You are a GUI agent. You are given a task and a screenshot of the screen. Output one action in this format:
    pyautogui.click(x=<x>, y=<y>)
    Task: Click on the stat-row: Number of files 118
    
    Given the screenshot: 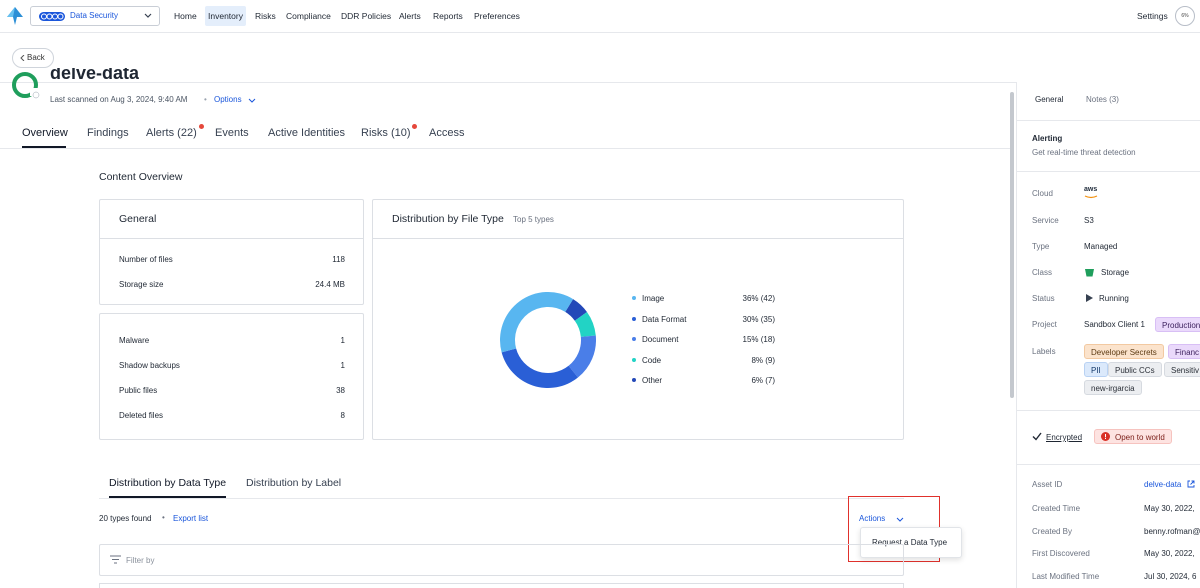 What is the action you would take?
    pyautogui.click(x=232, y=259)
    